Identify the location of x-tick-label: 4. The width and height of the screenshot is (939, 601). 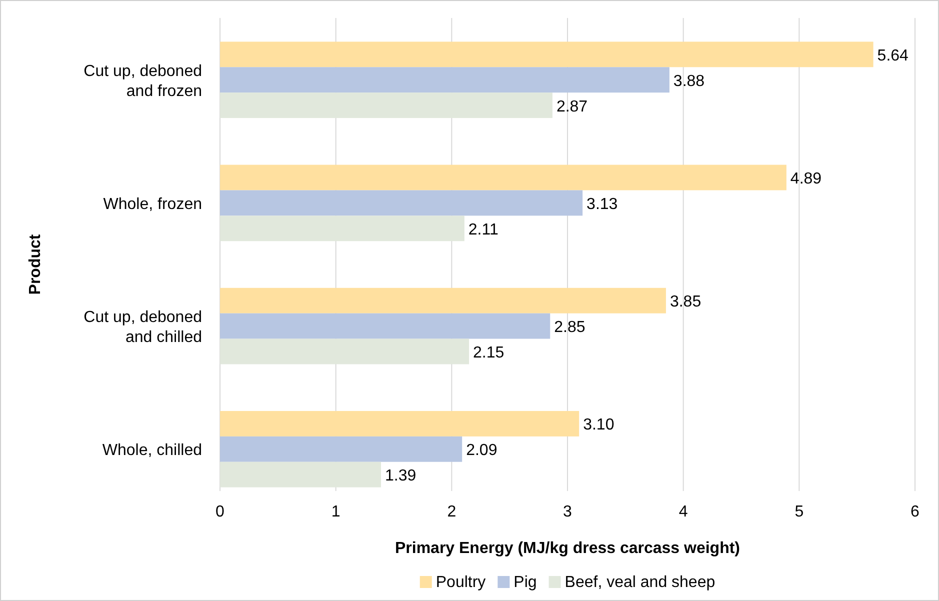
(683, 511).